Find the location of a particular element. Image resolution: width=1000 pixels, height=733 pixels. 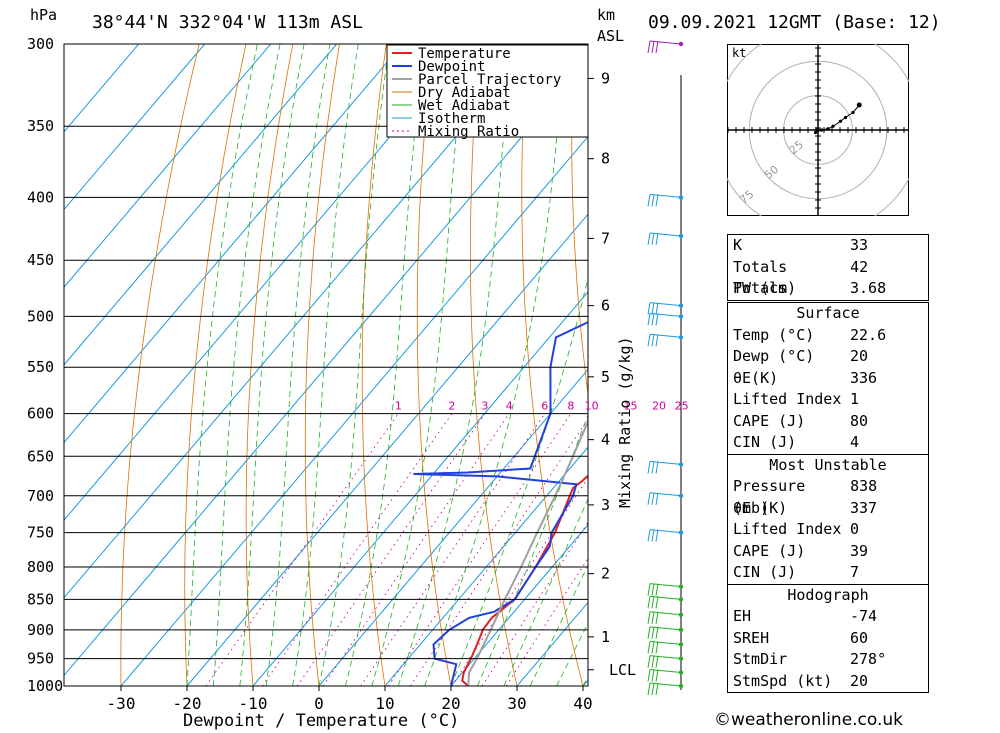

legend-dewpoint: Dewpoint is located at coordinates (451, 67).